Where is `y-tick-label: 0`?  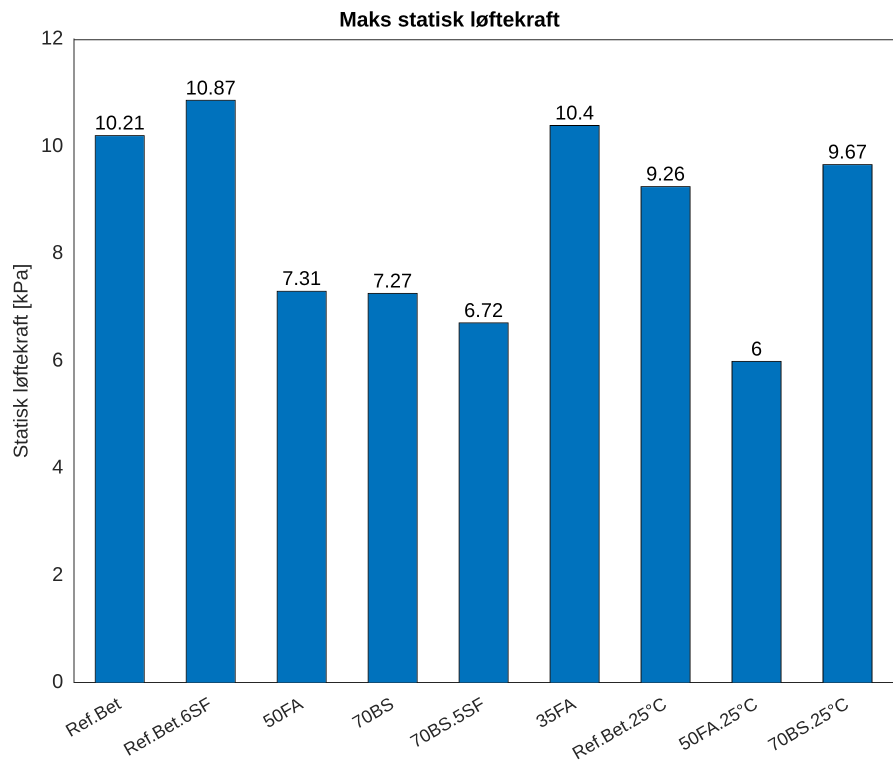 y-tick-label: 0 is located at coordinates (58, 682).